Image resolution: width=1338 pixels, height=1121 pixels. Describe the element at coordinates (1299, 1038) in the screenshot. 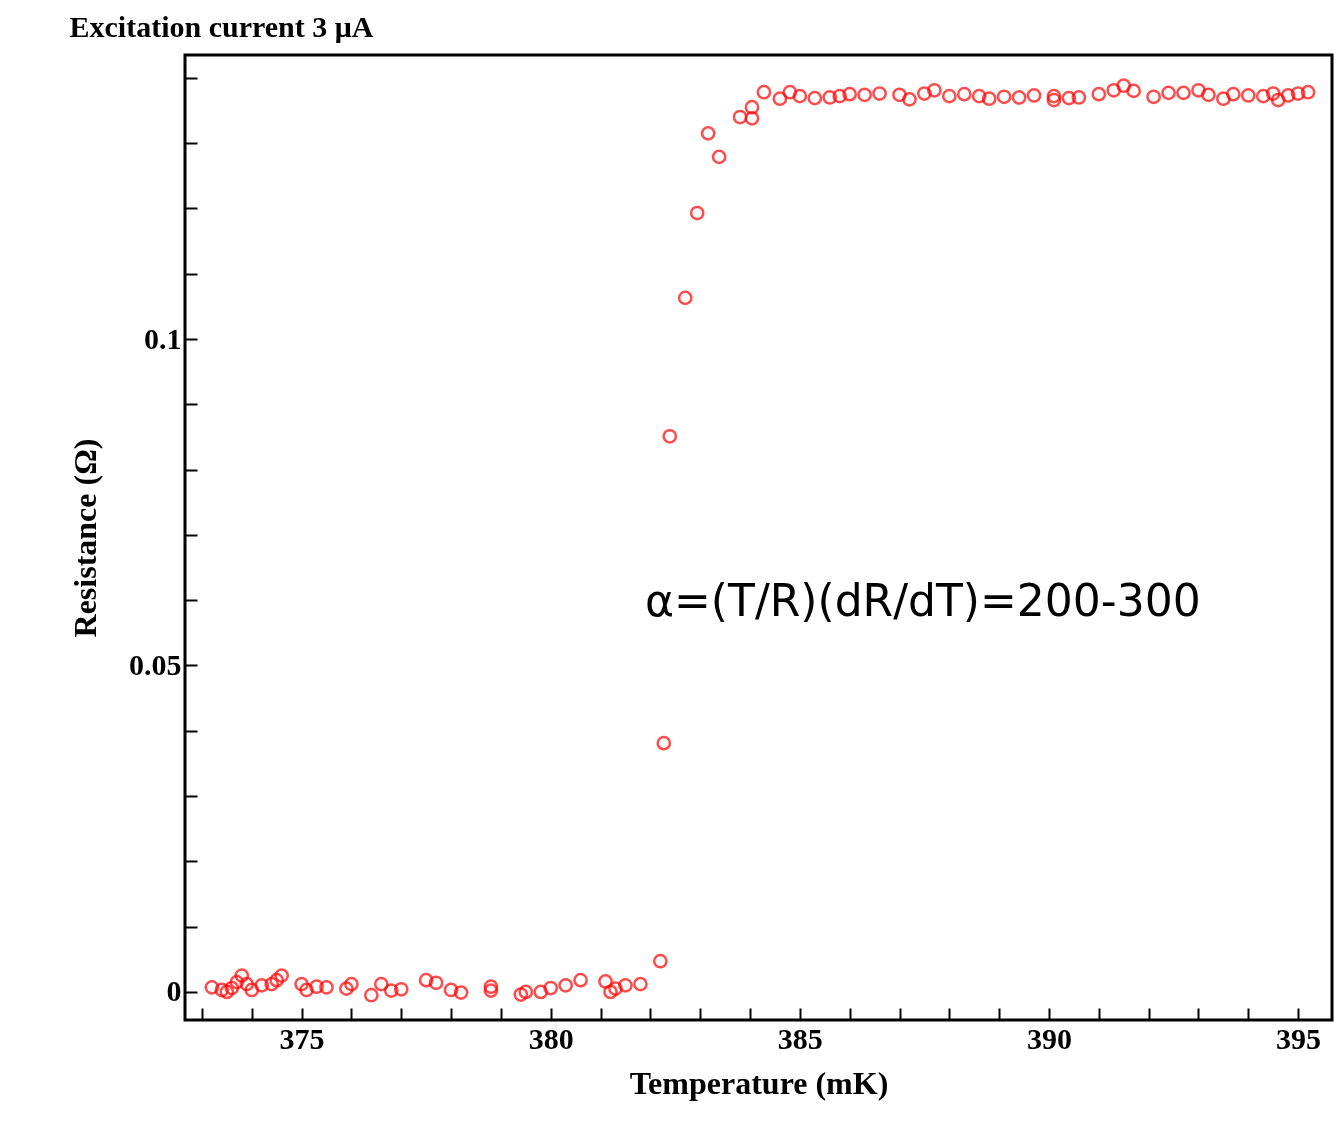

I see `x-tick-label: 395` at that location.